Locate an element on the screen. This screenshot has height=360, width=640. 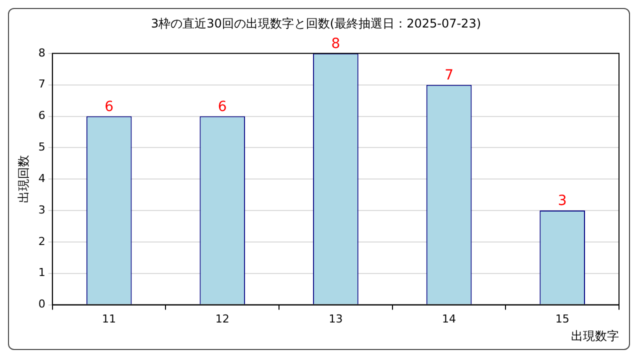
y-axis-title: 出現回数 is located at coordinates (23, 179).